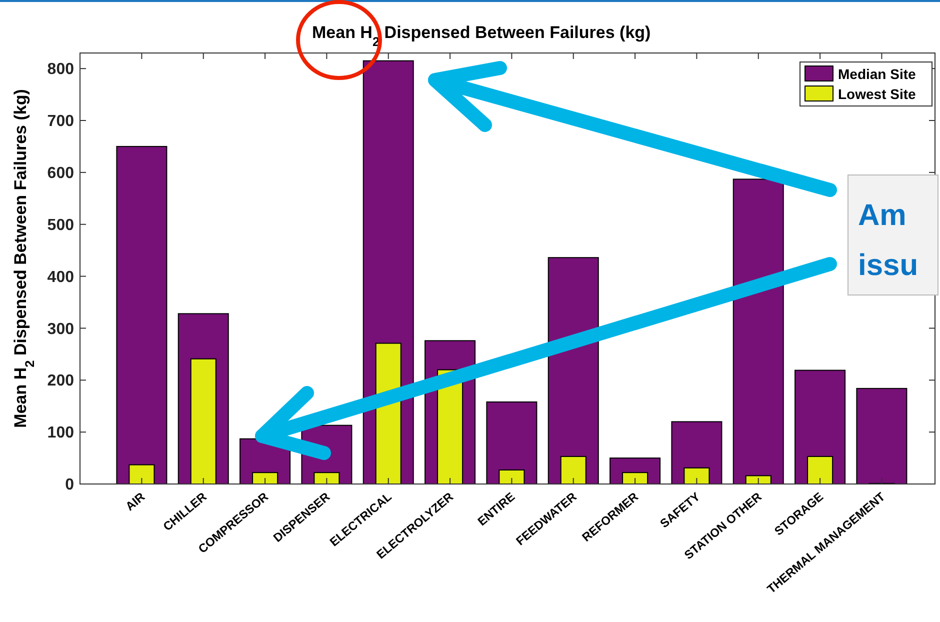 This screenshot has width=940, height=622. Describe the element at coordinates (60, 277) in the screenshot. I see `y-tick-label: 400` at that location.